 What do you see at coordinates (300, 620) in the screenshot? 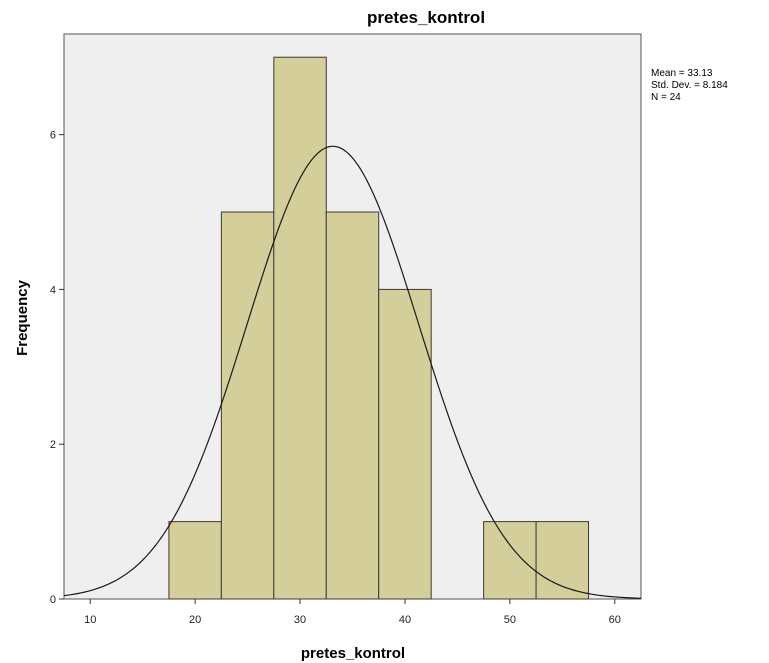
I see `x-tick-label: 30` at bounding box center [300, 620].